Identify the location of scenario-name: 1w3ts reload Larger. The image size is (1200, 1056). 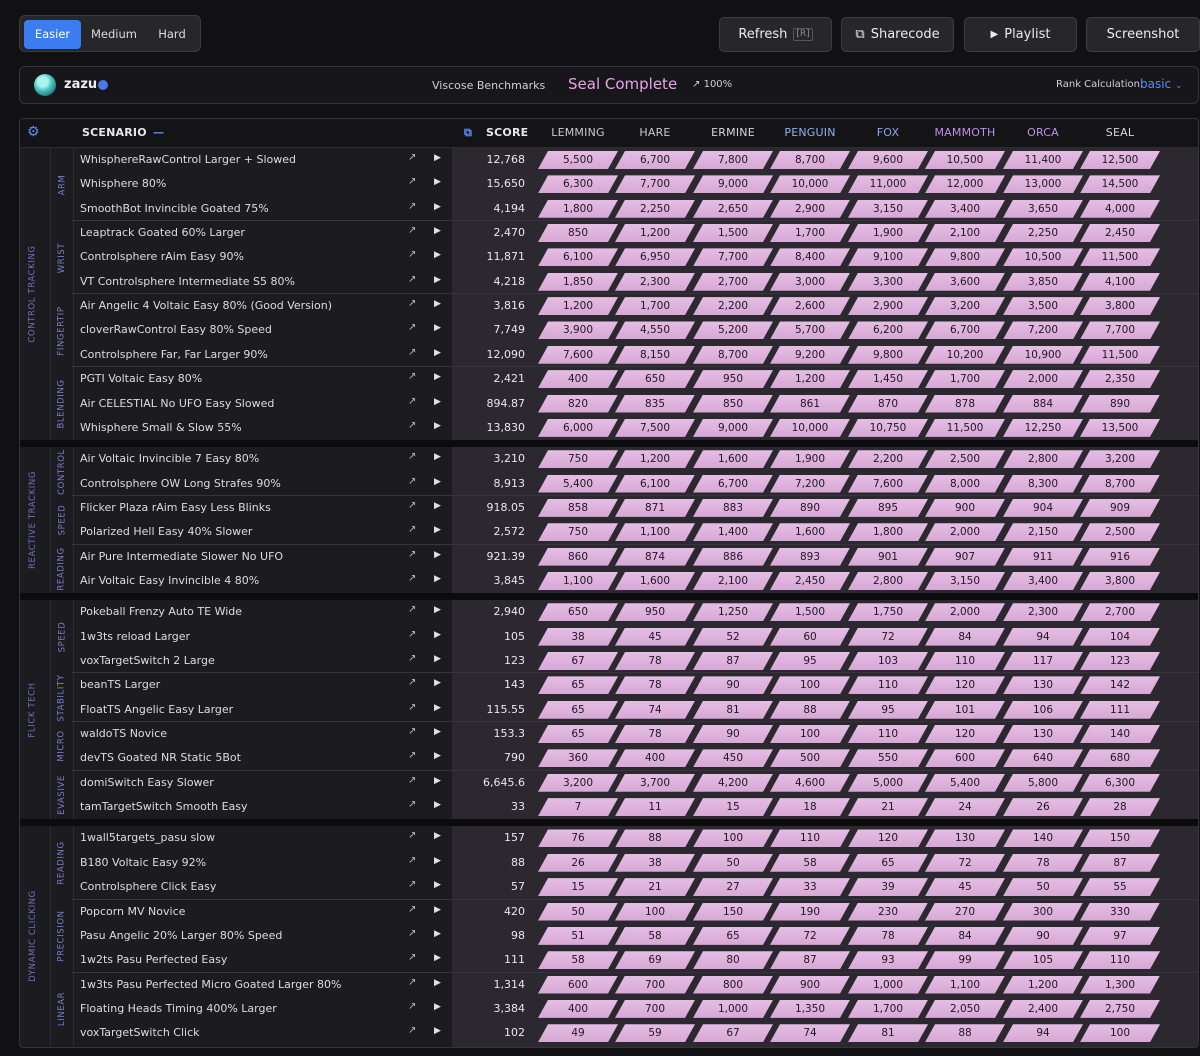
(135, 636).